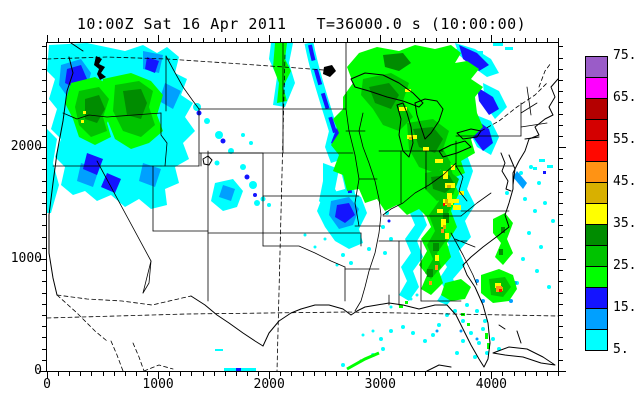 Image resolution: width=640 pixels, height=400 pixels. I want to click on y-axis-tick-label: 2000, so click(26, 147).